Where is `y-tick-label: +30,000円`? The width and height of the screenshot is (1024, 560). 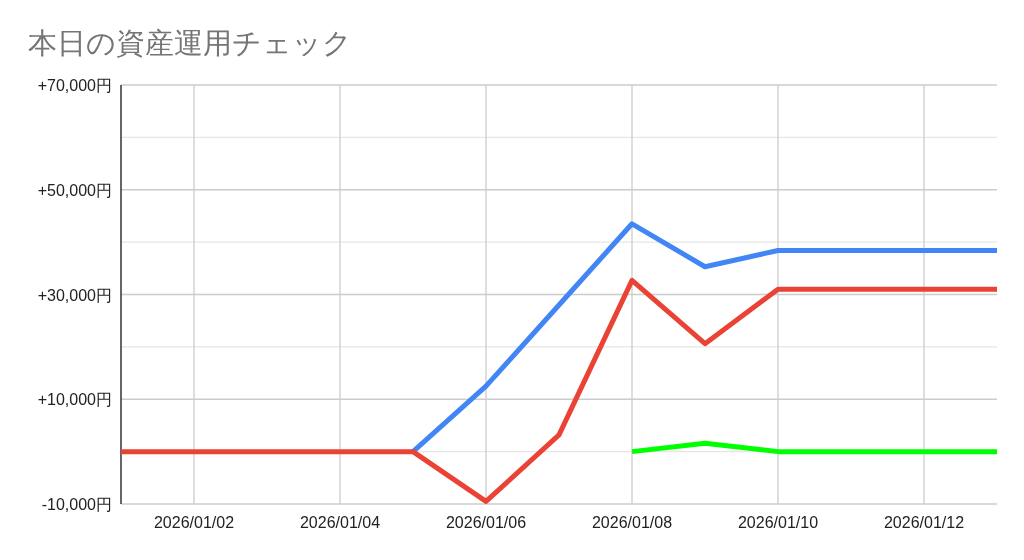 y-tick-label: +30,000円 is located at coordinates (74, 295).